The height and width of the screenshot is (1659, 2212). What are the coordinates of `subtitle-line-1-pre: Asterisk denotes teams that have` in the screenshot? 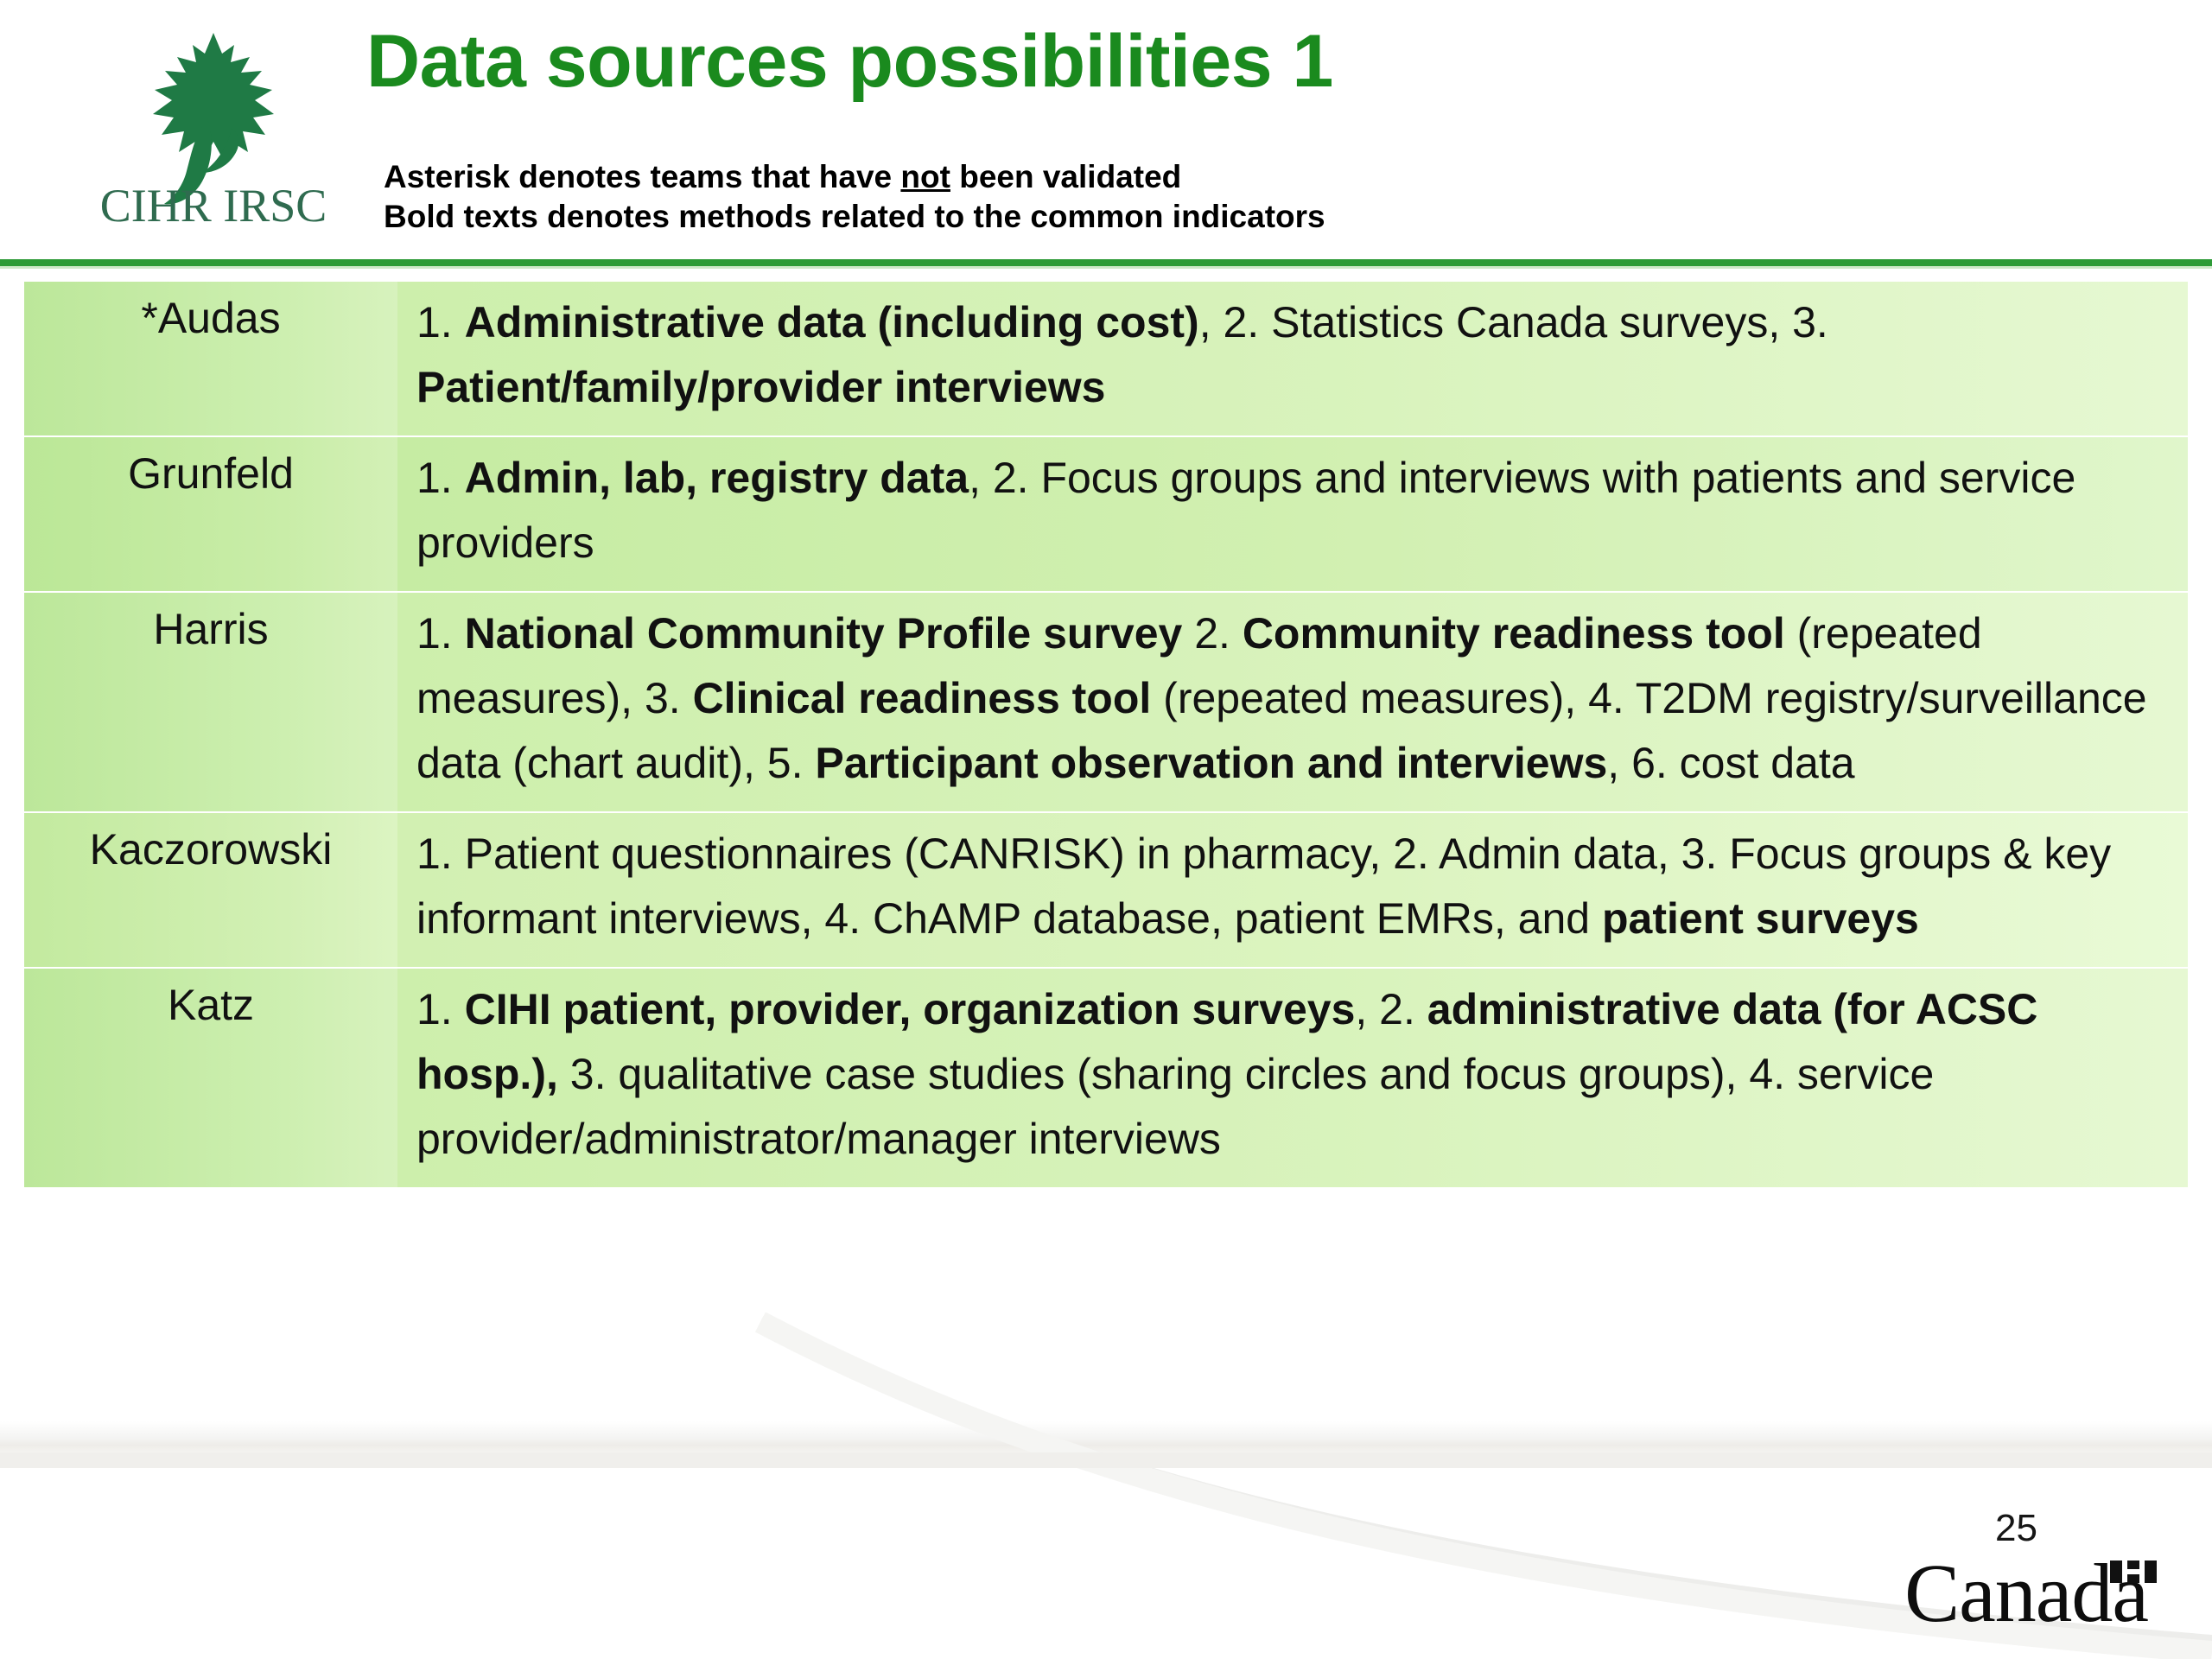 It's located at (642, 176).